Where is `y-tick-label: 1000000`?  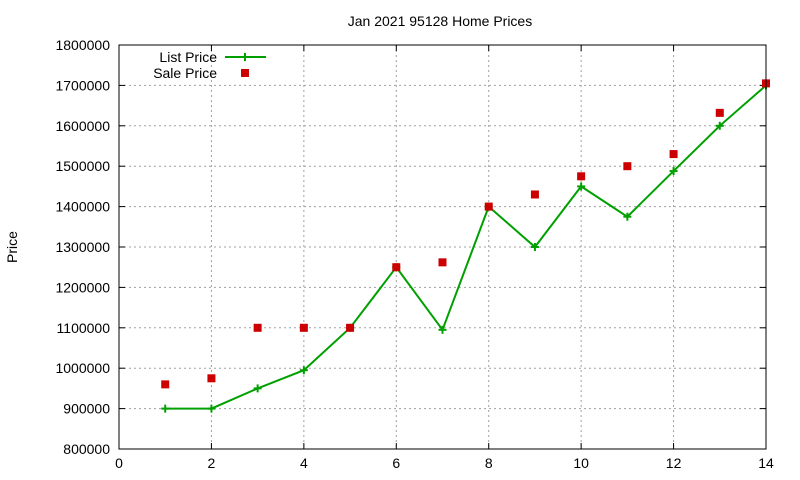
y-tick-label: 1000000 is located at coordinates (82, 368).